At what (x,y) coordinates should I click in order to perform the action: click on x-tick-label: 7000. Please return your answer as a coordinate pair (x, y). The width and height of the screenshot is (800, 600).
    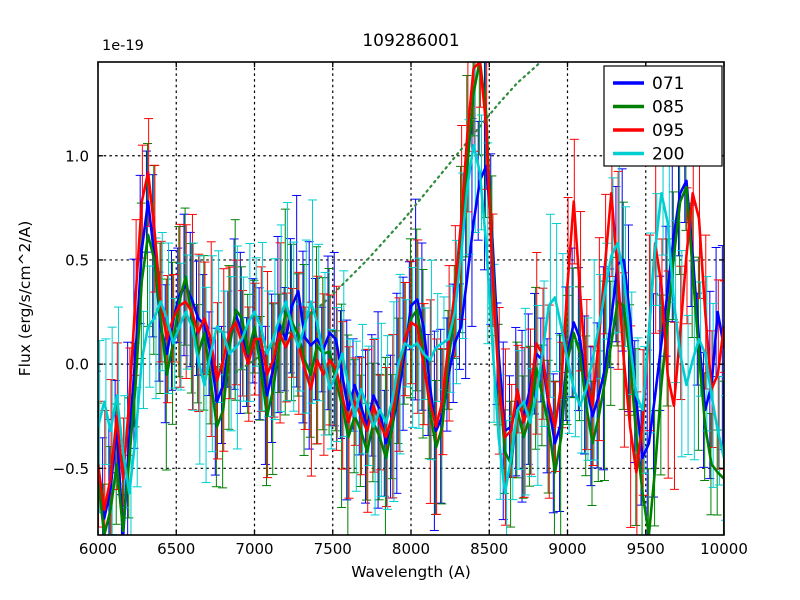
    Looking at the image, I should click on (254, 549).